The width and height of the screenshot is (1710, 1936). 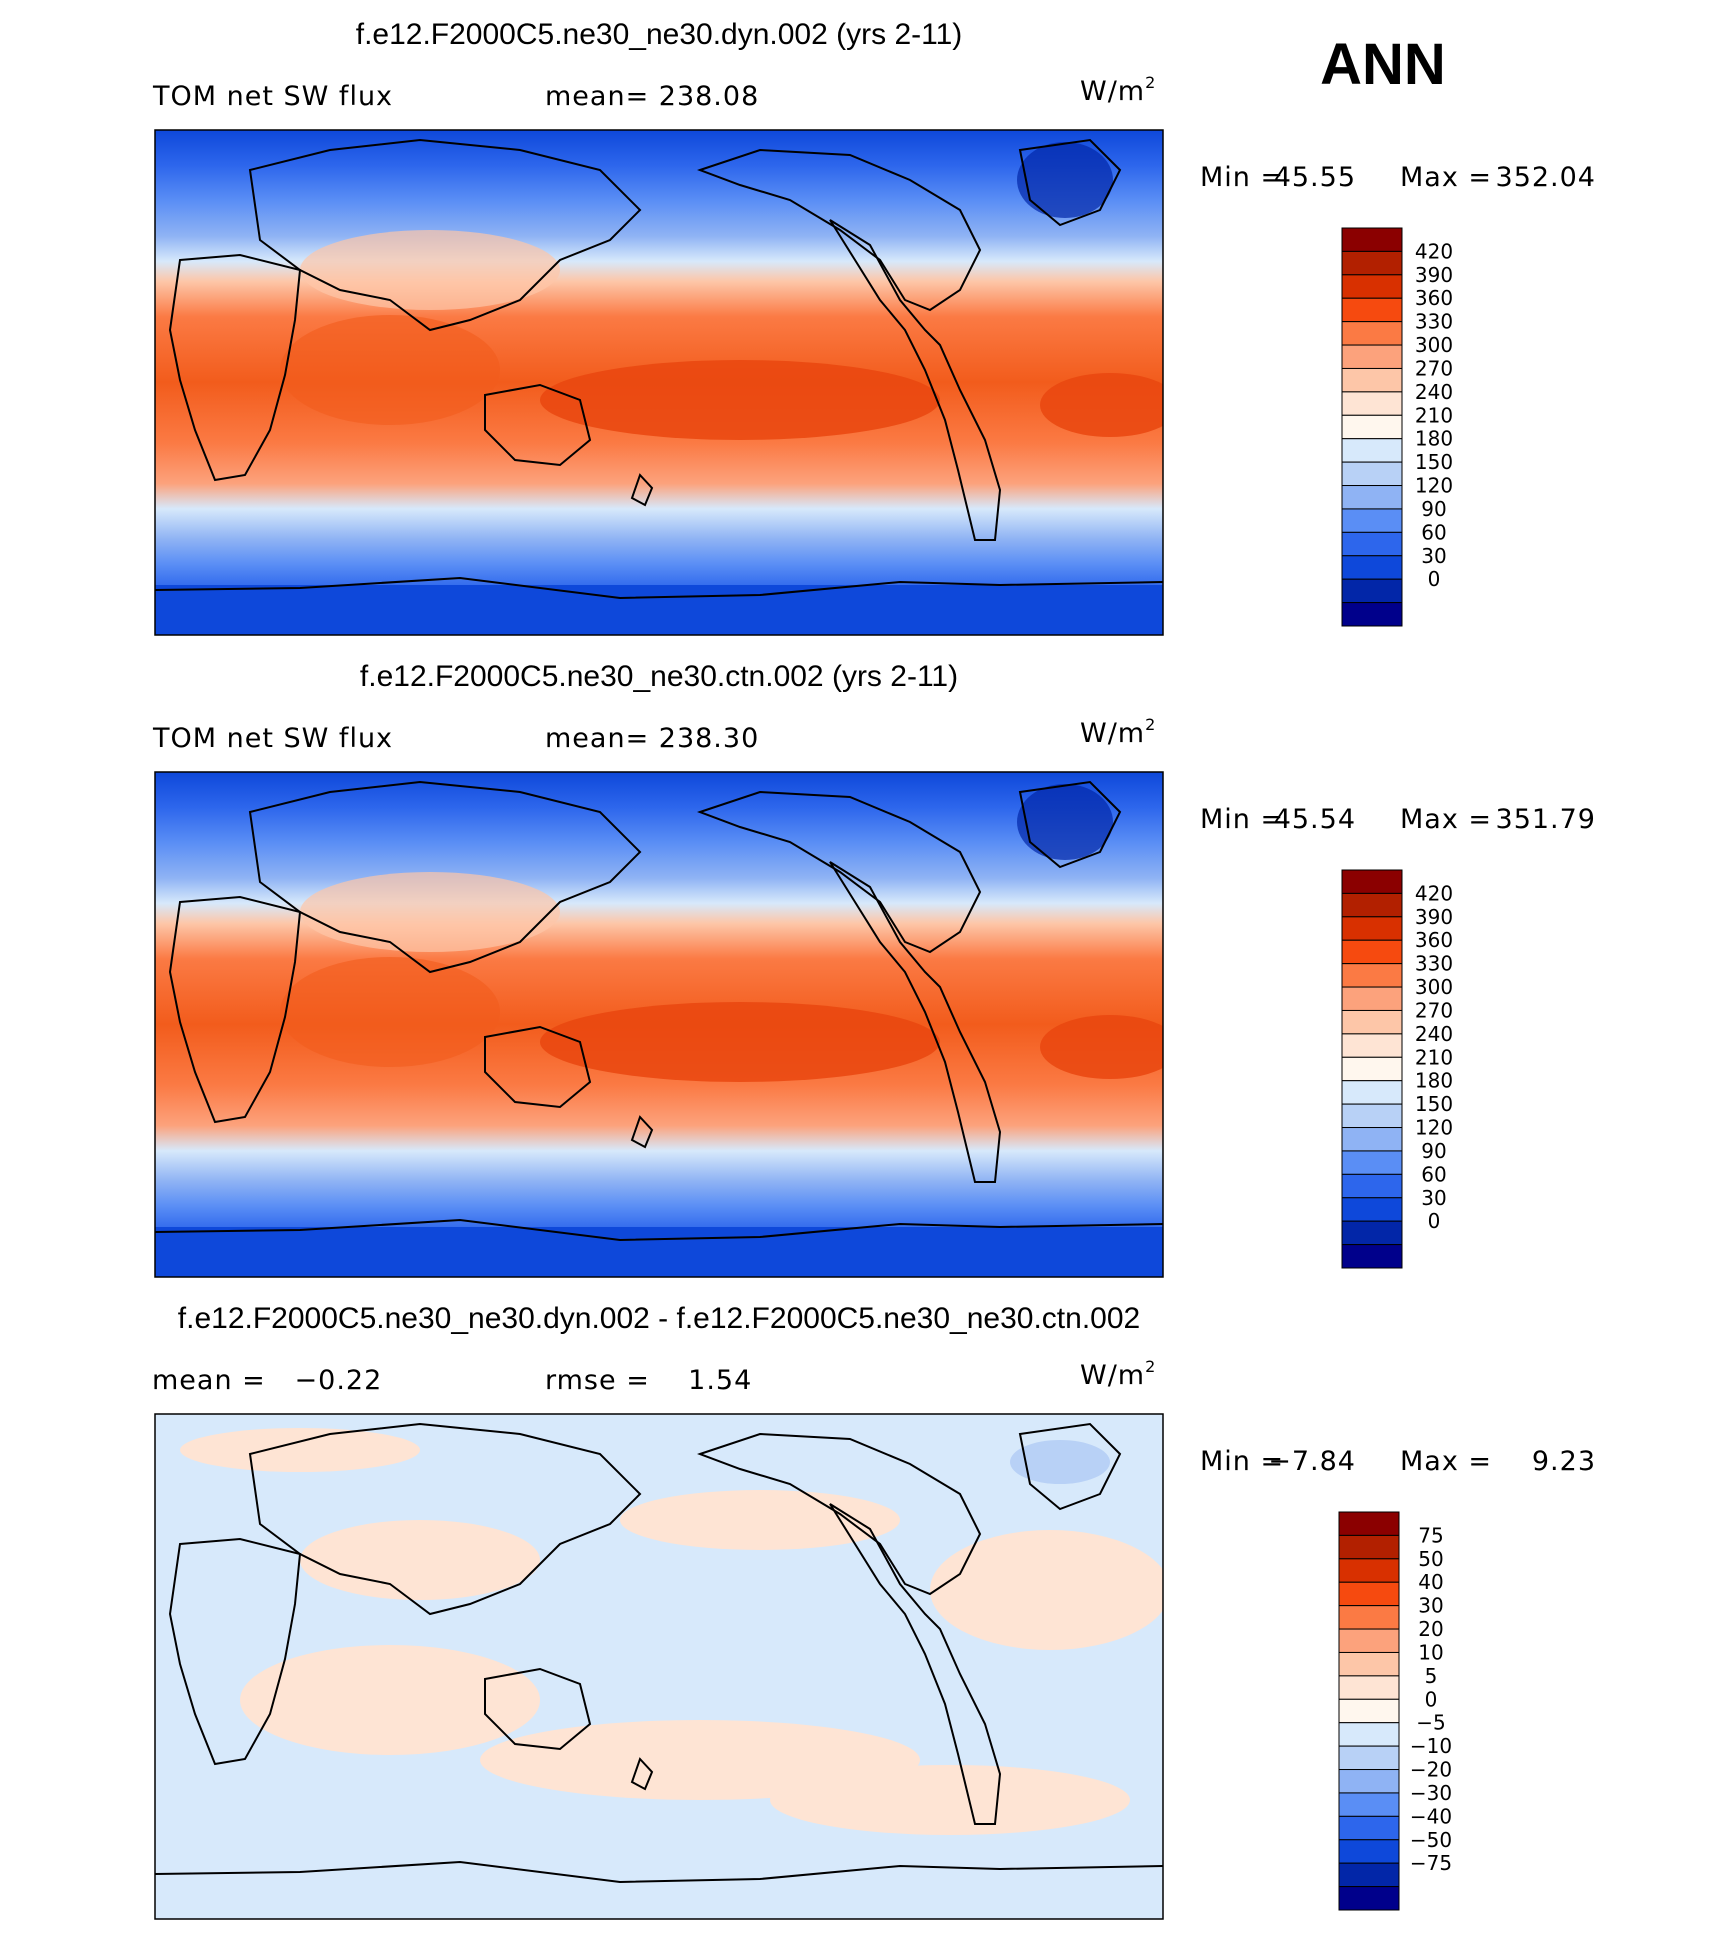 What do you see at coordinates (1546, 819) in the screenshot?
I see `panel-2-max-value: 351.79` at bounding box center [1546, 819].